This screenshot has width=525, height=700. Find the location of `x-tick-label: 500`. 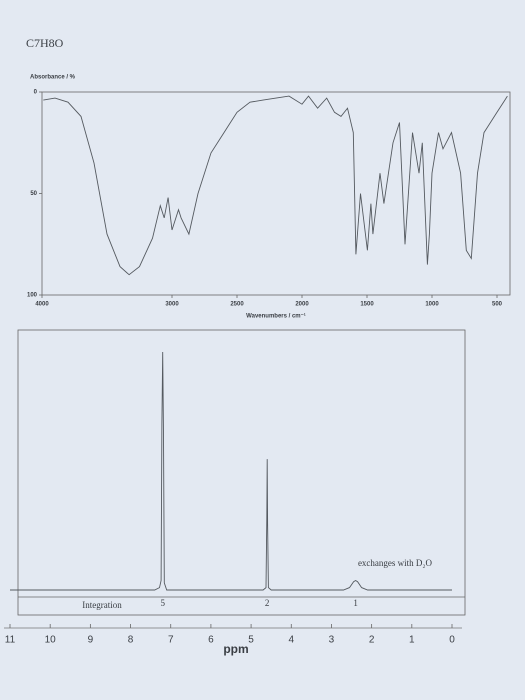

x-tick-label: 500 is located at coordinates (497, 305).